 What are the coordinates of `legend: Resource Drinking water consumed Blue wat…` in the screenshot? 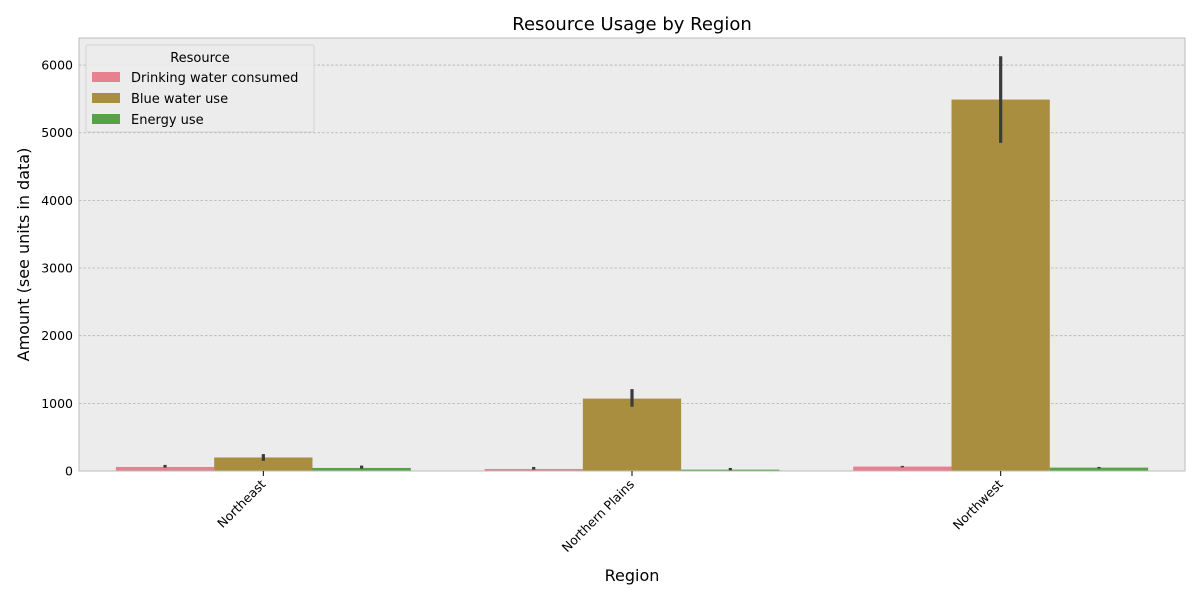 It's located at (200, 88).